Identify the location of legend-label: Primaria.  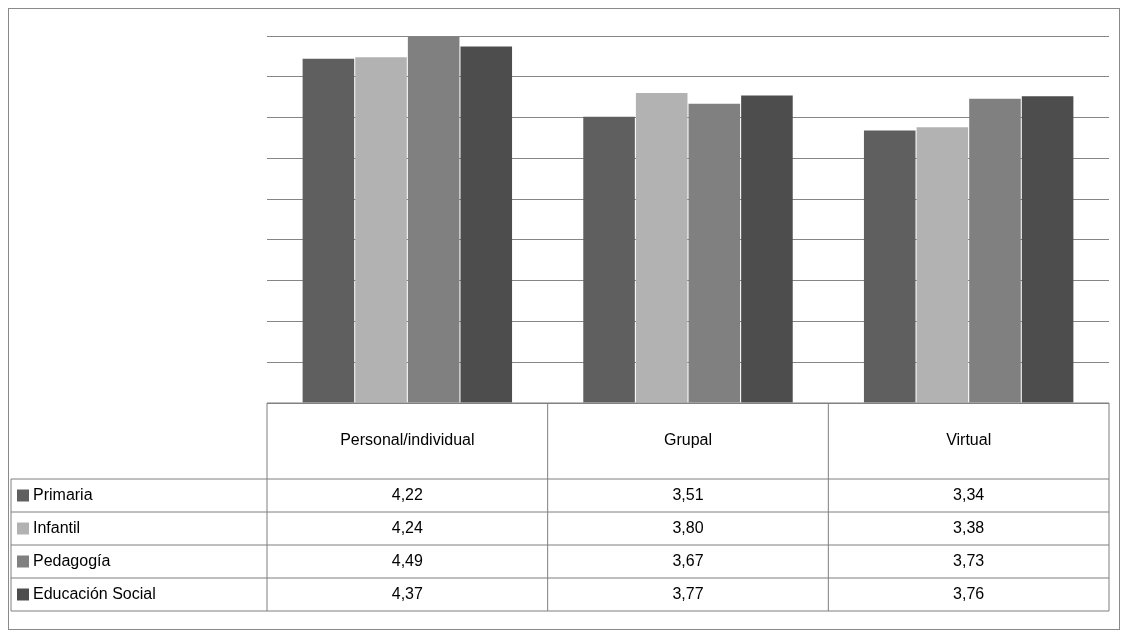
(63, 494).